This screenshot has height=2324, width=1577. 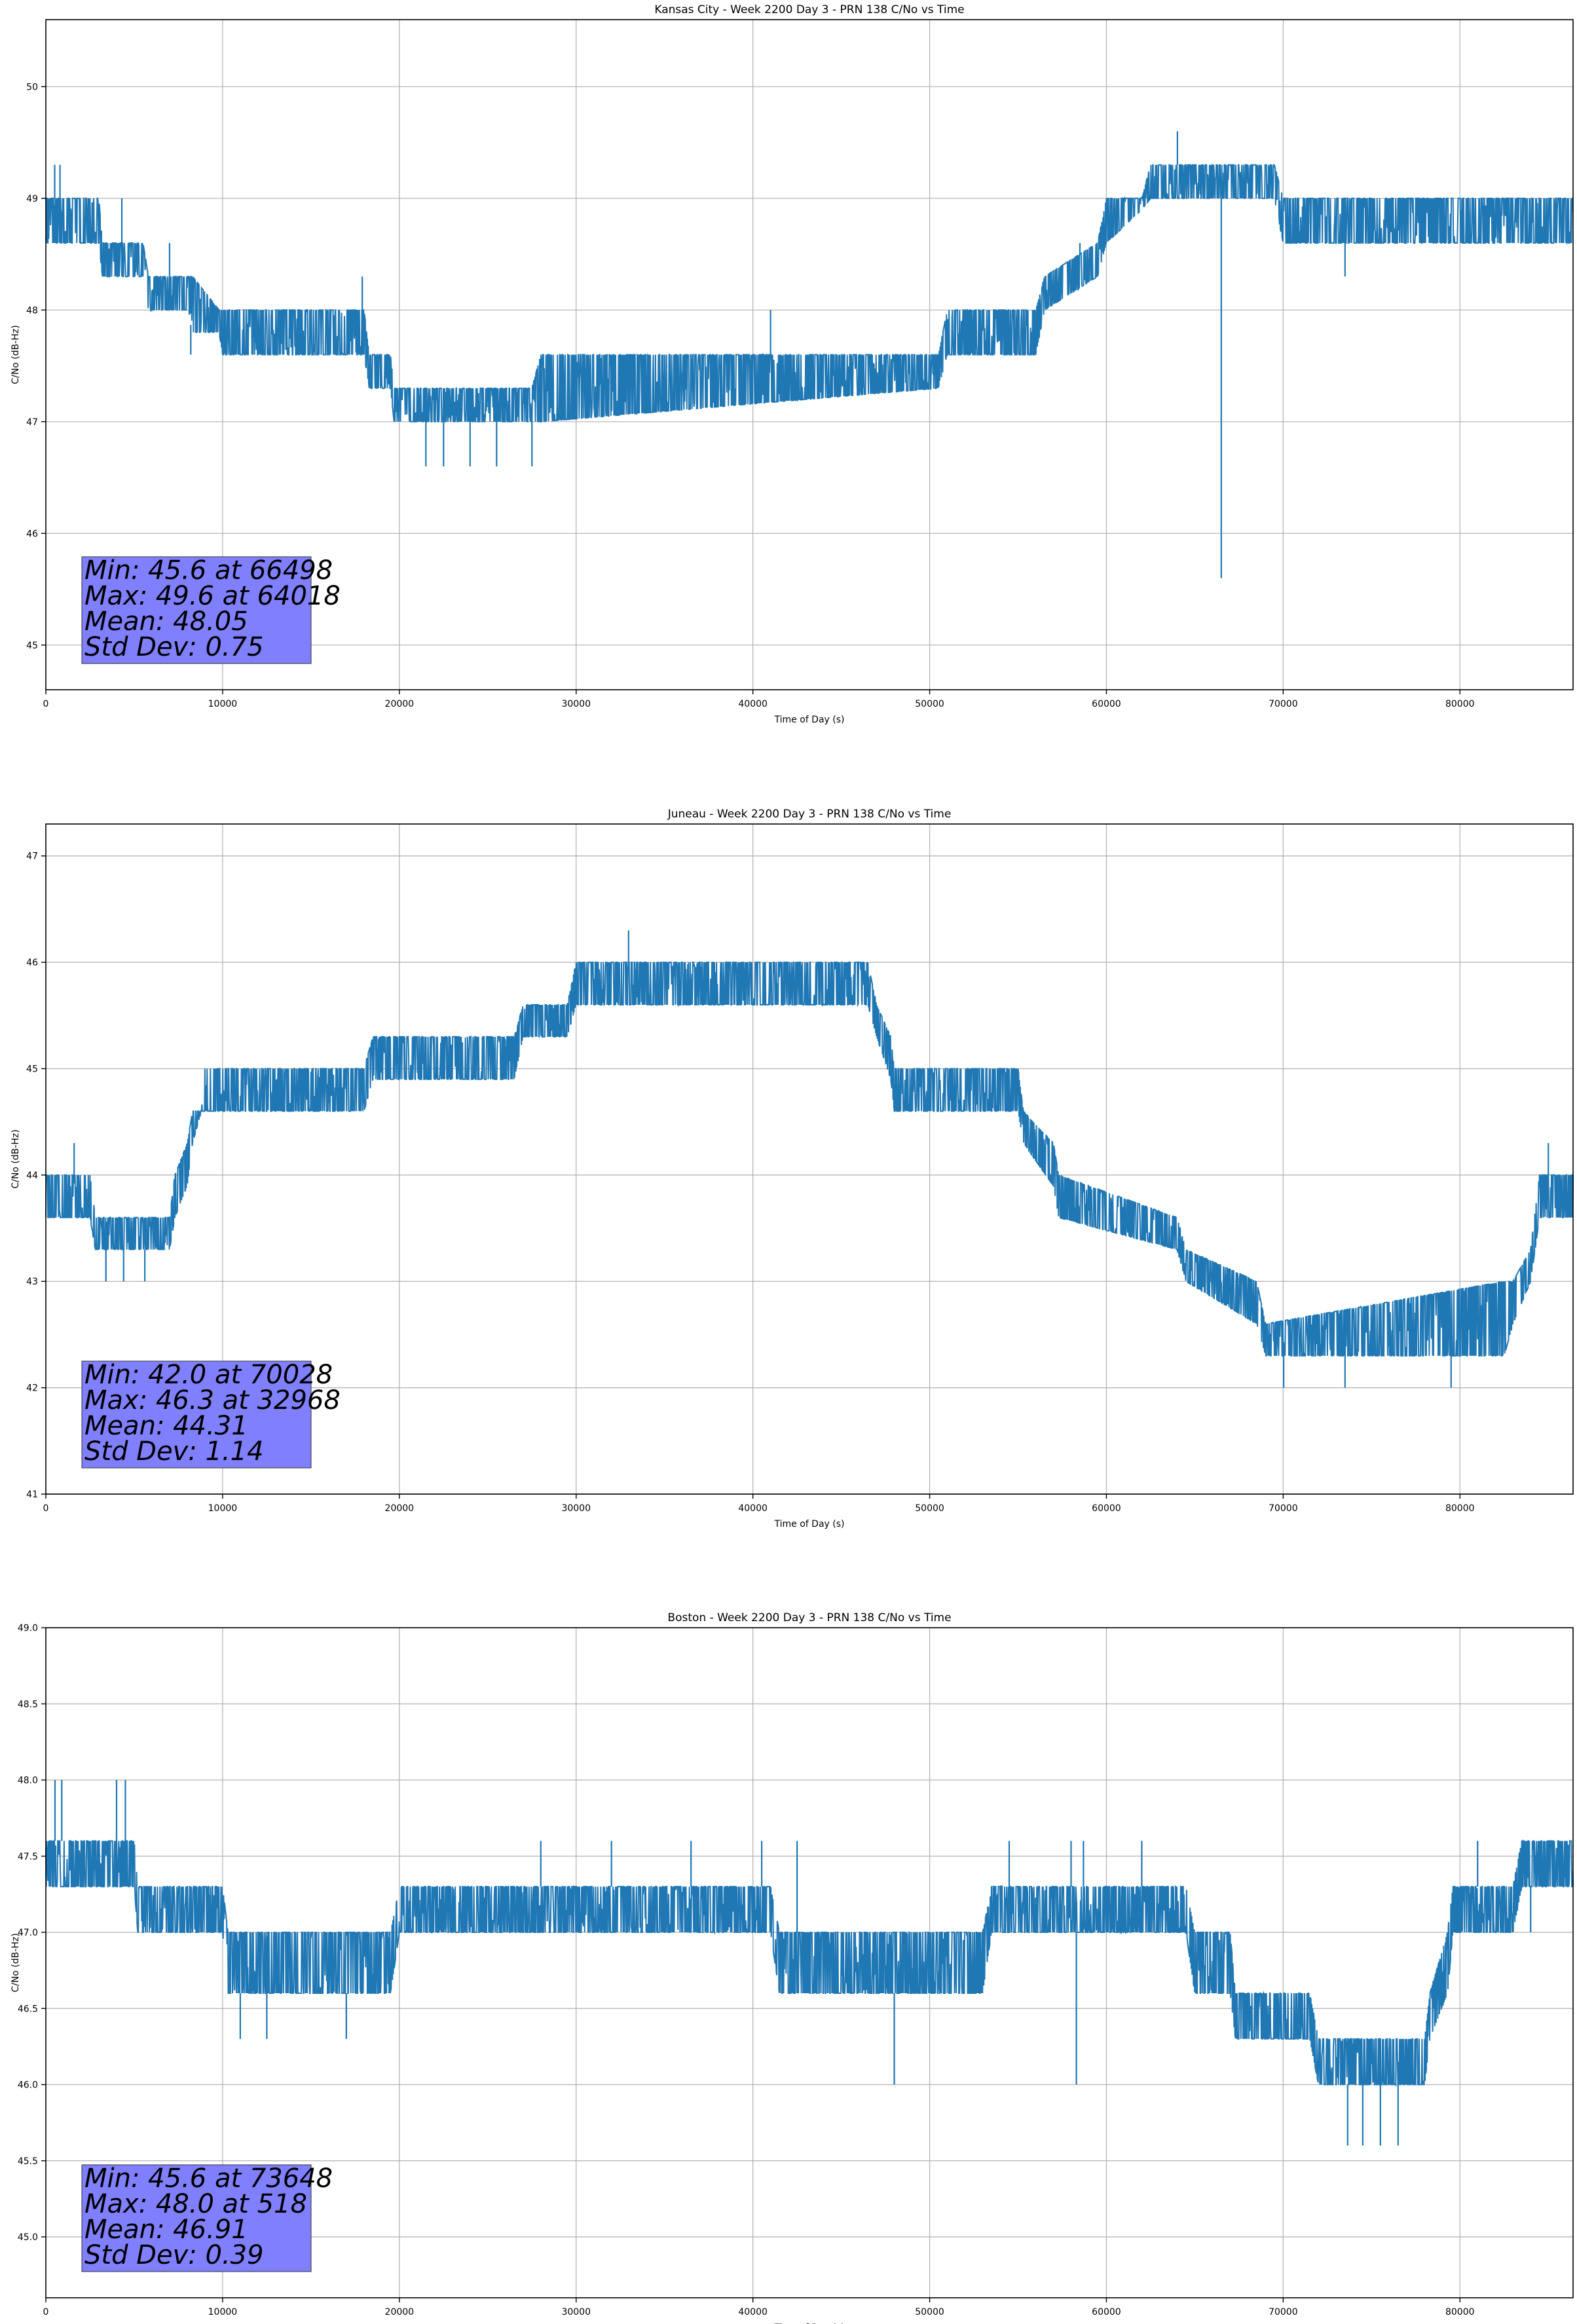 What do you see at coordinates (32, 1495) in the screenshot?
I see `y-tick-label: 41` at bounding box center [32, 1495].